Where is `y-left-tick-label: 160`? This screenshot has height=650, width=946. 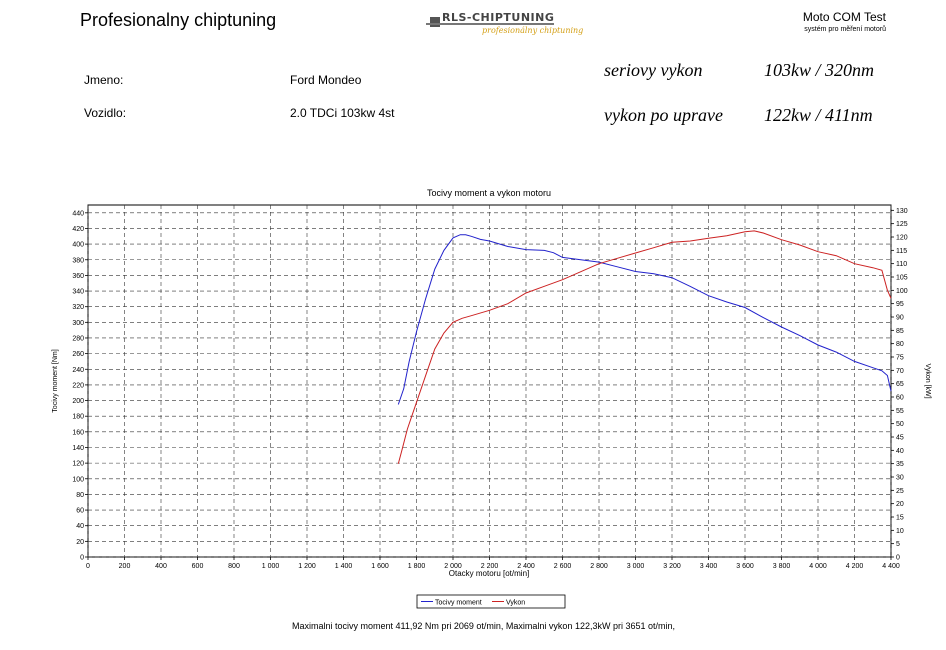
y-left-tick-label: 160 is located at coordinates (78, 432).